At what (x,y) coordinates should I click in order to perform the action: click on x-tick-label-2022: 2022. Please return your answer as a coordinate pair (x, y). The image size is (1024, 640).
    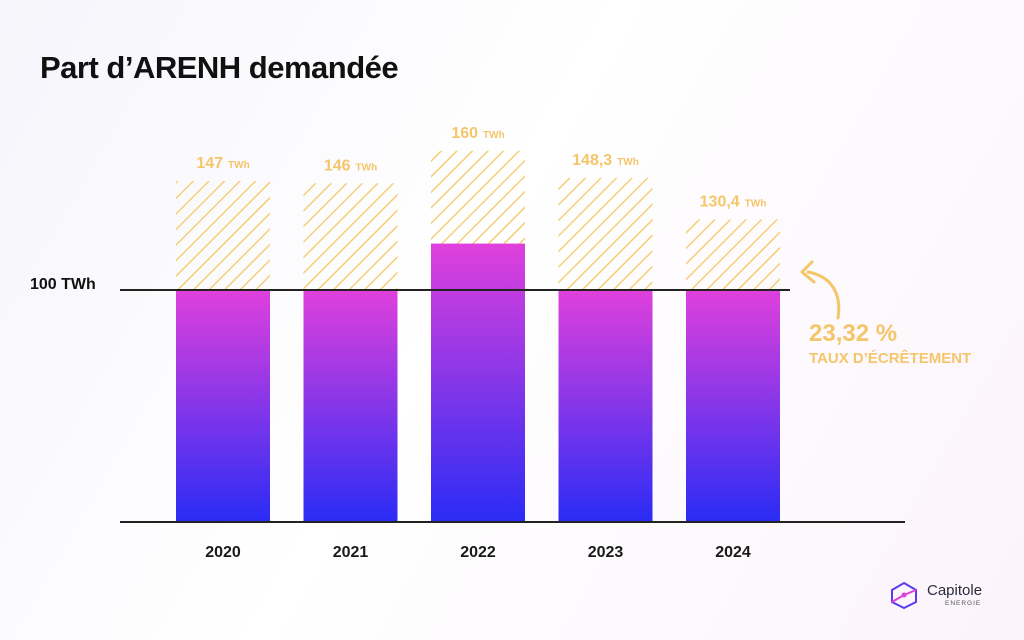
    Looking at the image, I should click on (478, 552).